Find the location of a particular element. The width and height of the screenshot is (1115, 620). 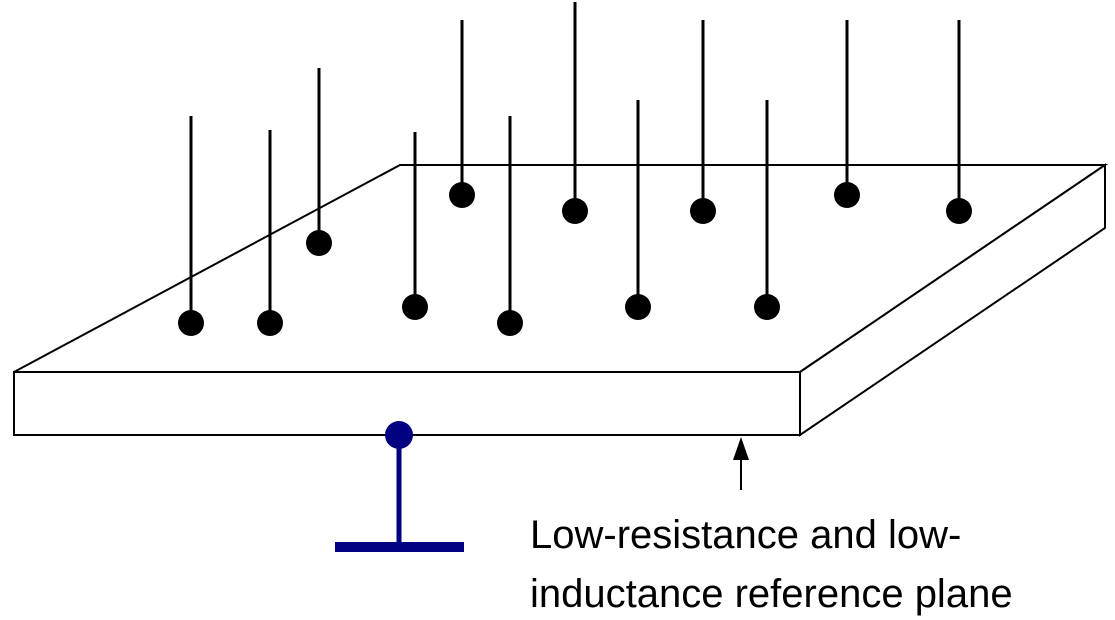

arrow is located at coordinates (741, 463).